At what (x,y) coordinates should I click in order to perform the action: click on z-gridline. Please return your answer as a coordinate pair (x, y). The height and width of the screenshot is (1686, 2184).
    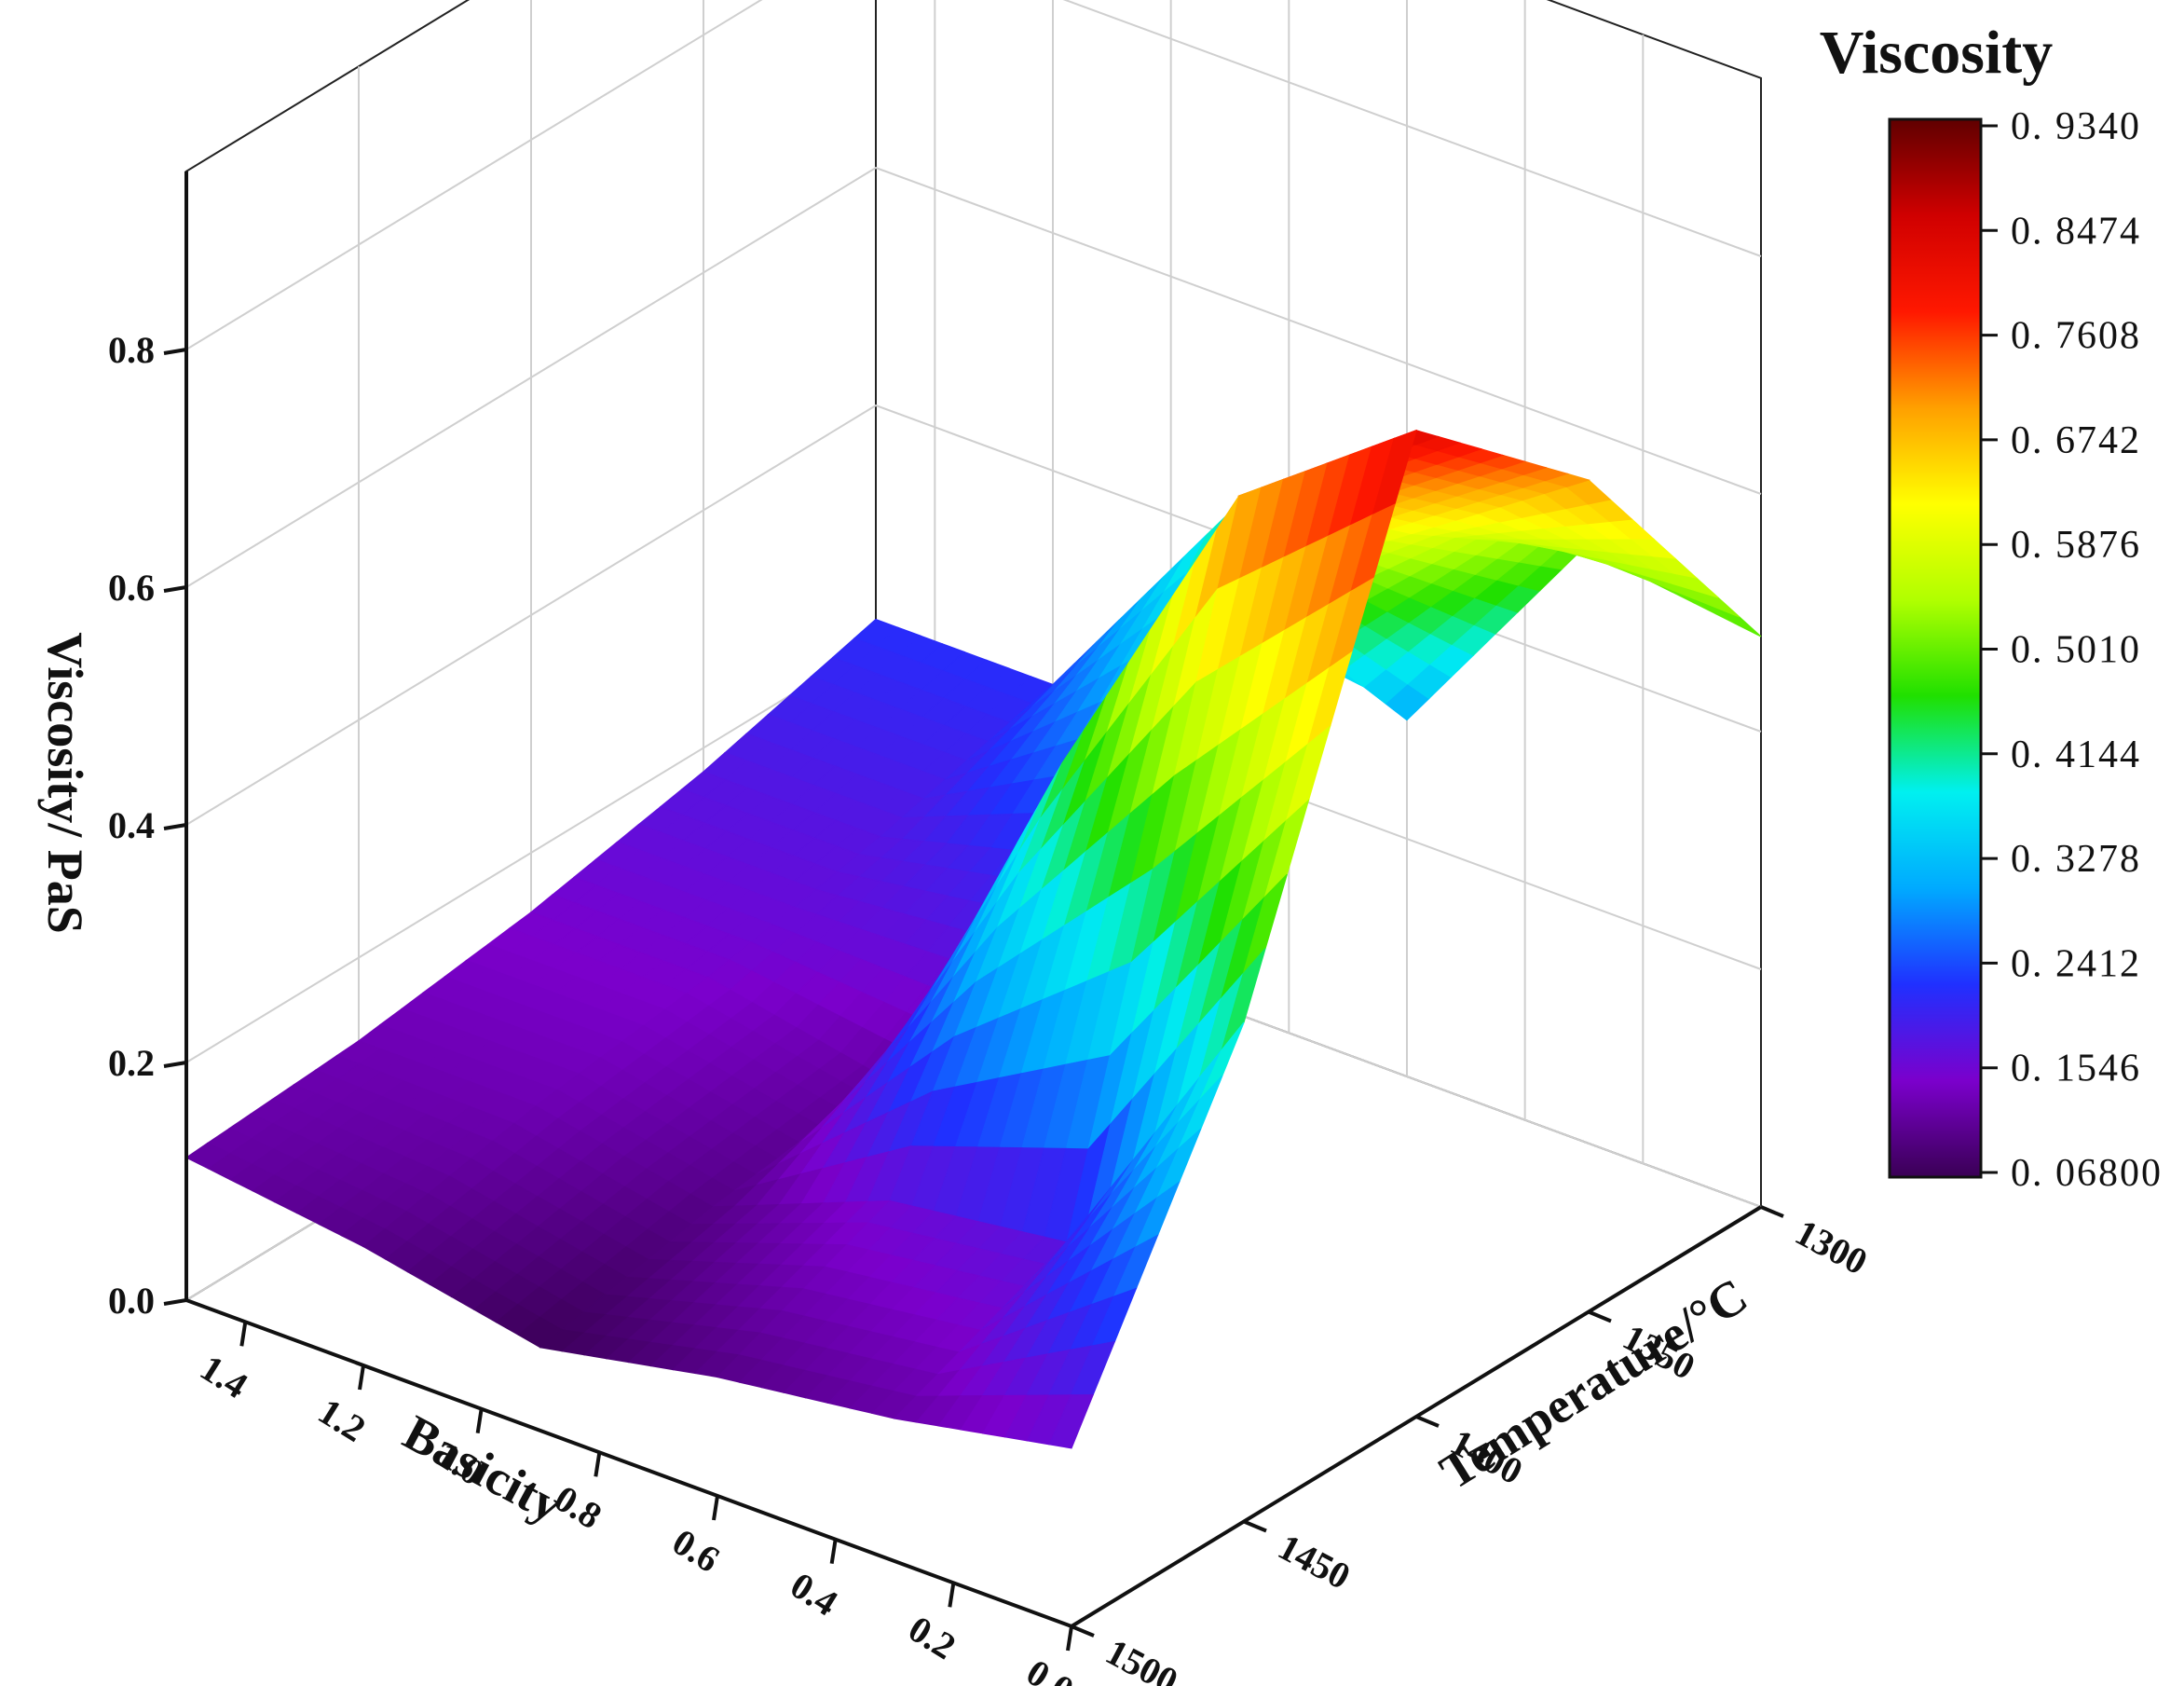
    Looking at the image, I should click on (973, 175).